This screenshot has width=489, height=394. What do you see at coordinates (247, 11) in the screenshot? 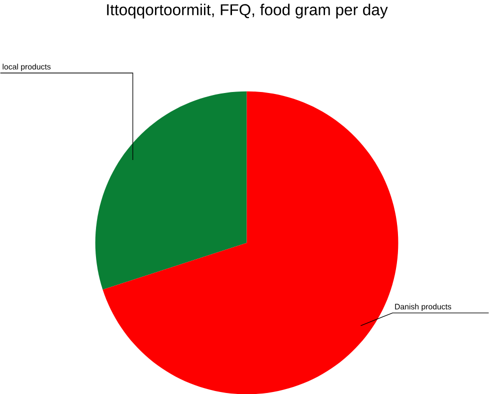
I see `chart-title: Ittoqqortoormiit, FFQ, food gram per day` at bounding box center [247, 11].